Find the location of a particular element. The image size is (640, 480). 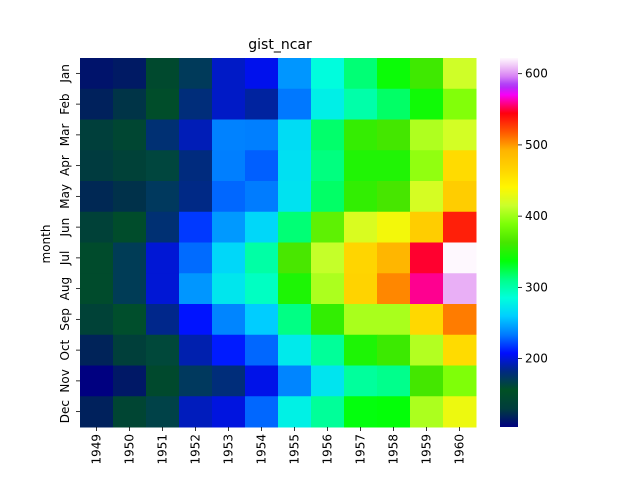

x-tick-label: 1957 is located at coordinates (361, 449).